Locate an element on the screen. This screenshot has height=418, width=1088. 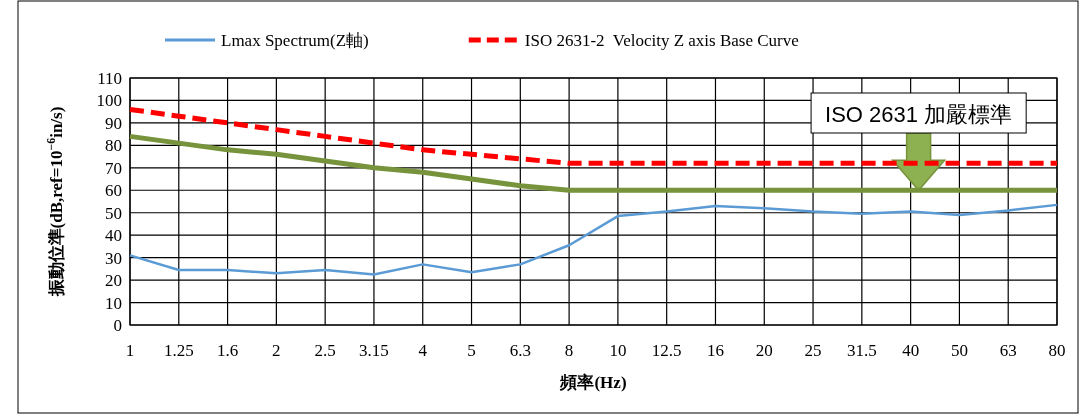
y-tick-label: 80 is located at coordinates (113, 146).